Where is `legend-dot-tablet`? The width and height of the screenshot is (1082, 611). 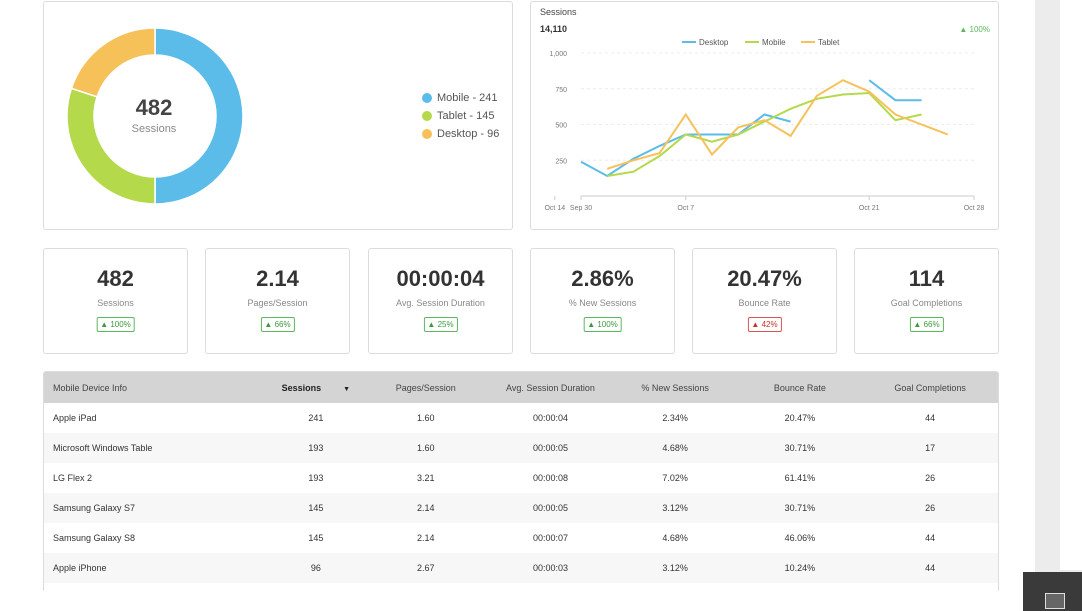
legend-dot-tablet is located at coordinates (427, 116).